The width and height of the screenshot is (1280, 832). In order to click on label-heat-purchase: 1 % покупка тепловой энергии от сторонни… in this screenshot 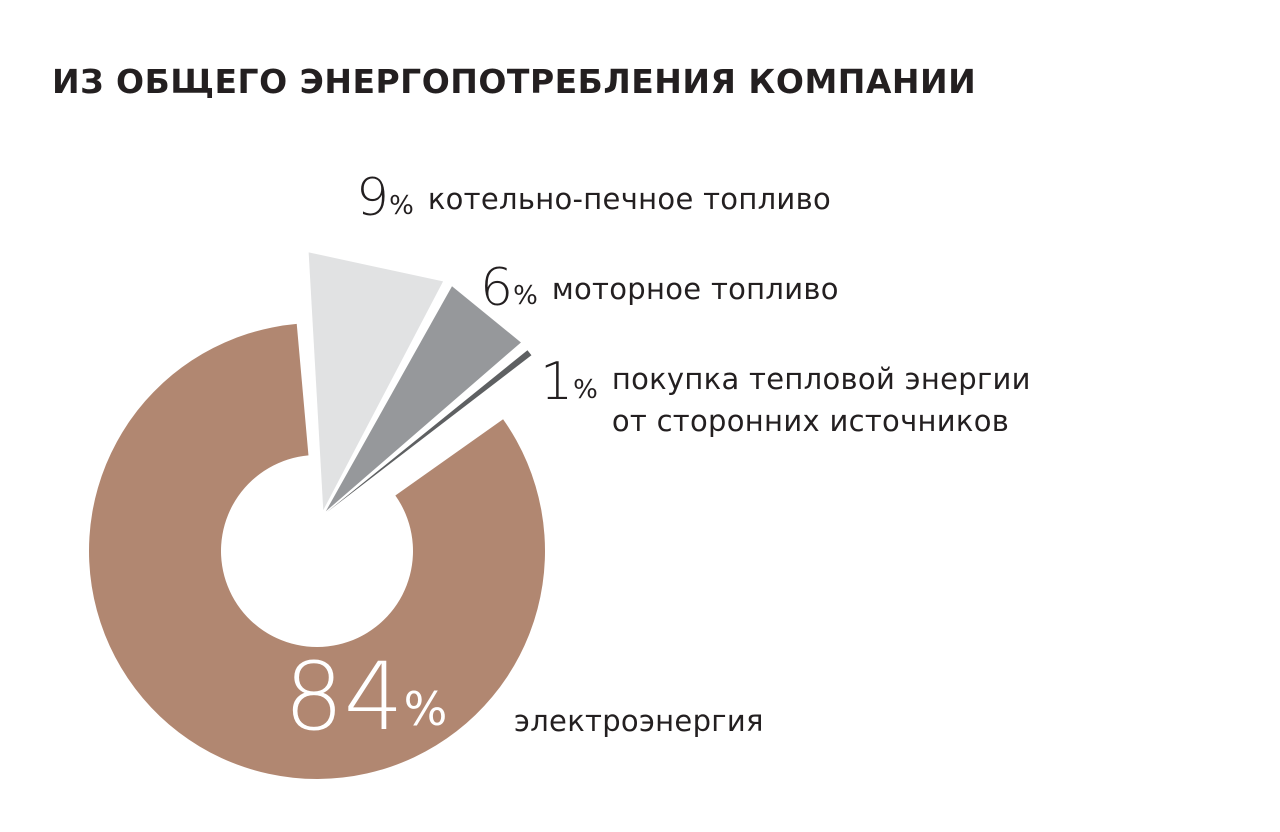, I will do `click(785, 399)`.